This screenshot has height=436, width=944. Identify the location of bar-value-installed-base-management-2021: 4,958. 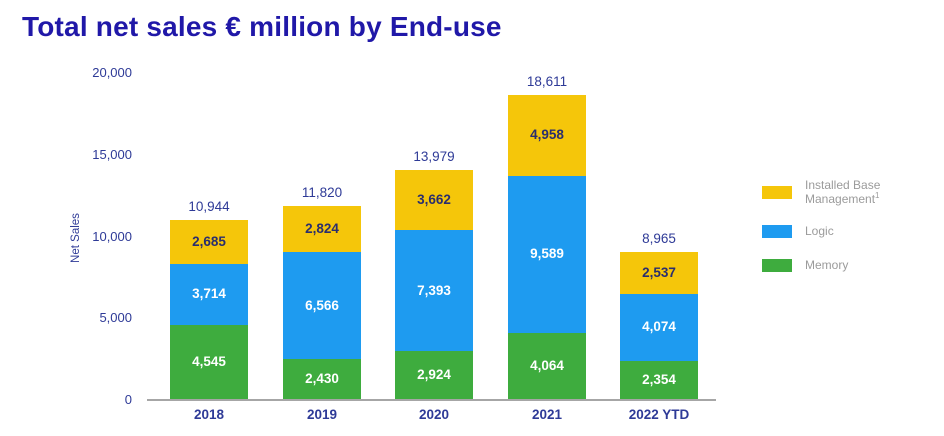
(547, 135).